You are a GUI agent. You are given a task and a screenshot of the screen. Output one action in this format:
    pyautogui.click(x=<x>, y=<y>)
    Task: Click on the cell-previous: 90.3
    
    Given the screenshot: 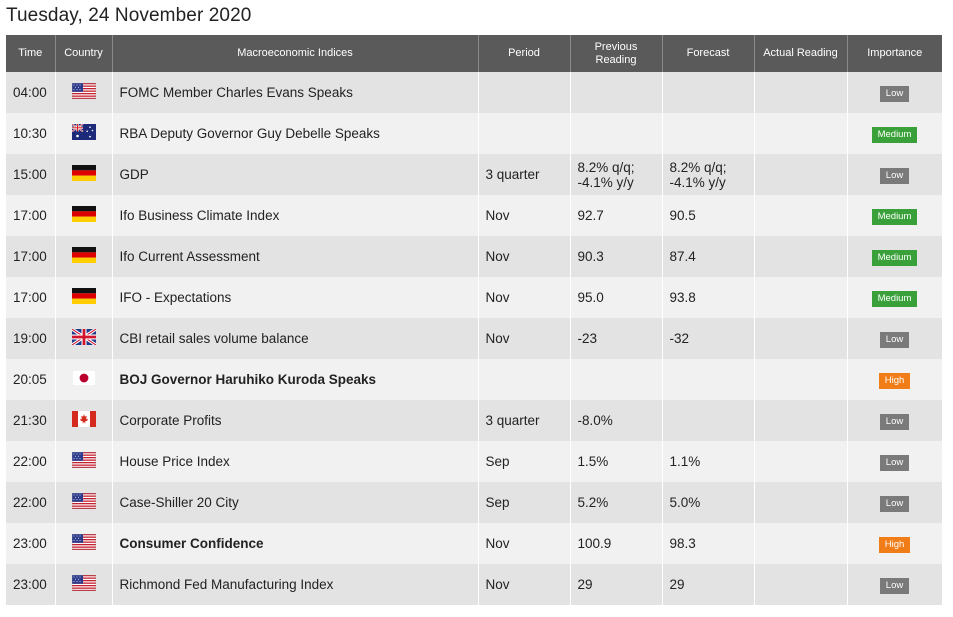 What is the action you would take?
    pyautogui.click(x=616, y=256)
    